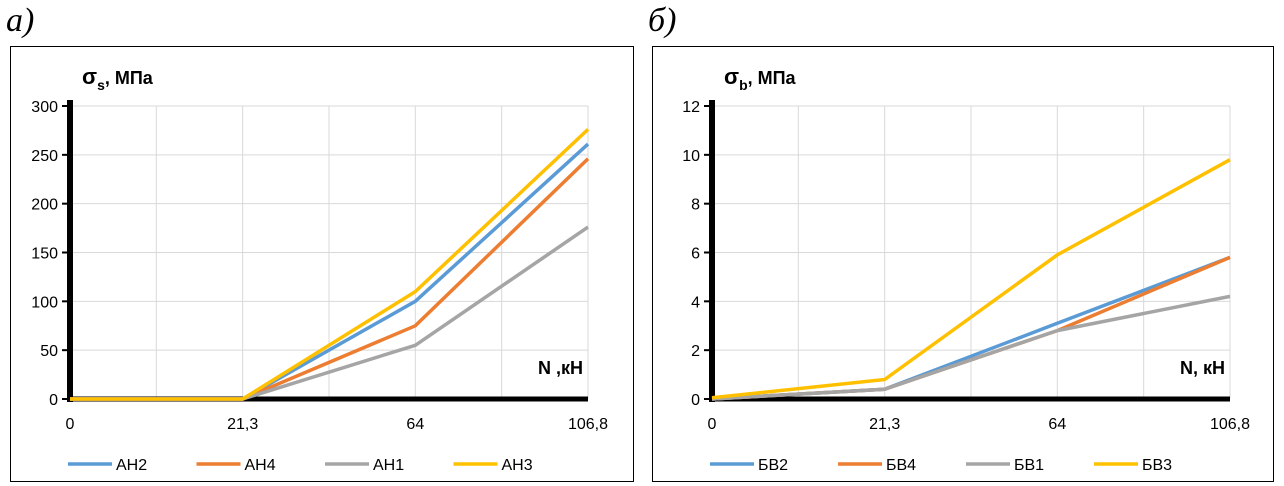 Image resolution: width=1284 pixels, height=486 pixels. What do you see at coordinates (337, 424) in the screenshot?
I see `chart-a-x-ticks: 0 21,3 64 106,8` at bounding box center [337, 424].